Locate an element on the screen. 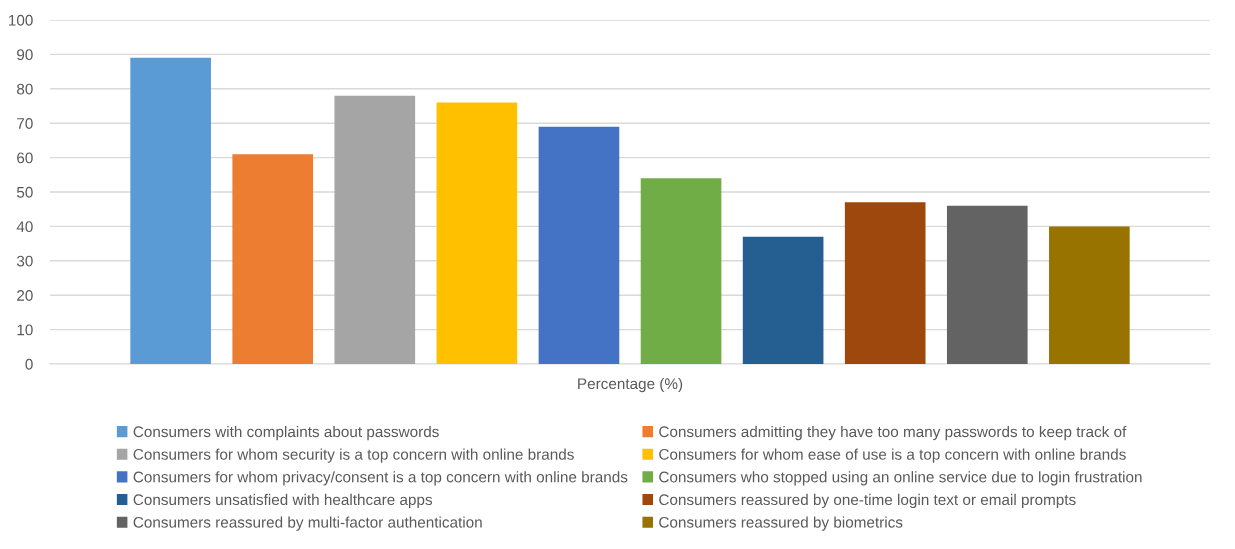 This screenshot has height=549, width=1235. y-tick-label: 100 is located at coordinates (21, 20).